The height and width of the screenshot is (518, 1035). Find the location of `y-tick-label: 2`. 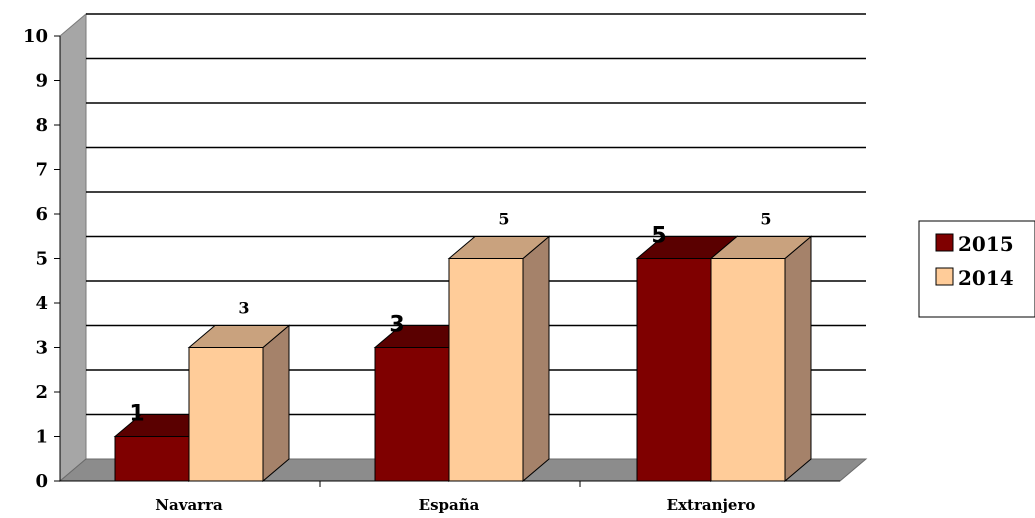

y-tick-label: 2 is located at coordinates (41, 392).